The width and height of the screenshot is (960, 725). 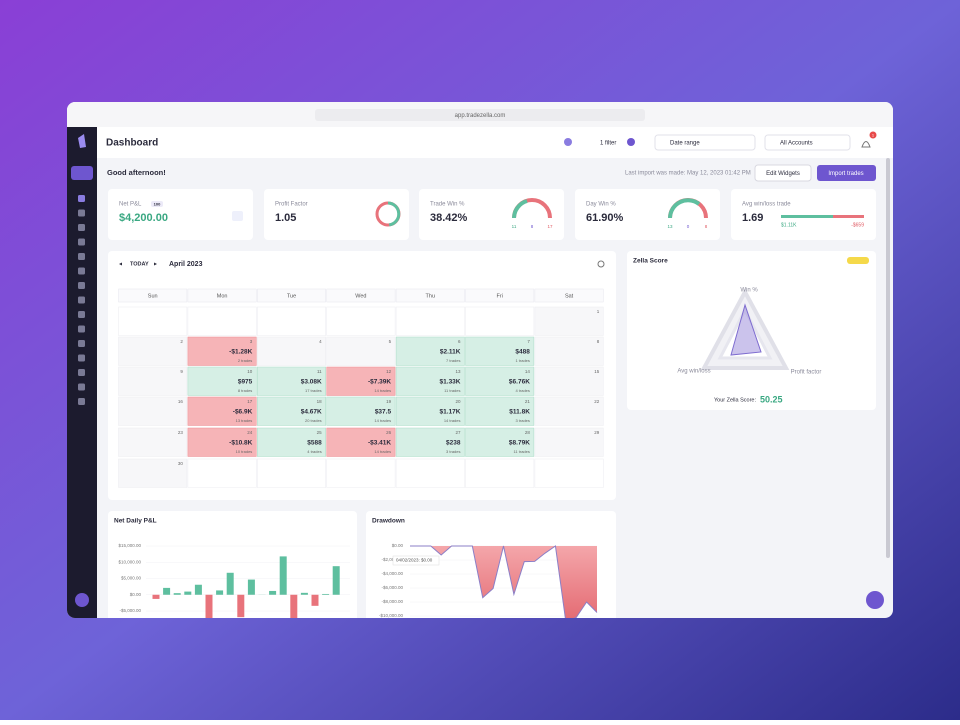 I want to click on filter-avatar, so click(x=631, y=142).